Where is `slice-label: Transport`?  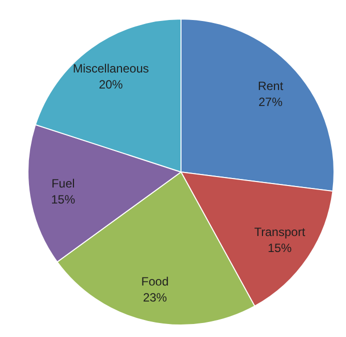
slice-label: Transport is located at coordinates (280, 232).